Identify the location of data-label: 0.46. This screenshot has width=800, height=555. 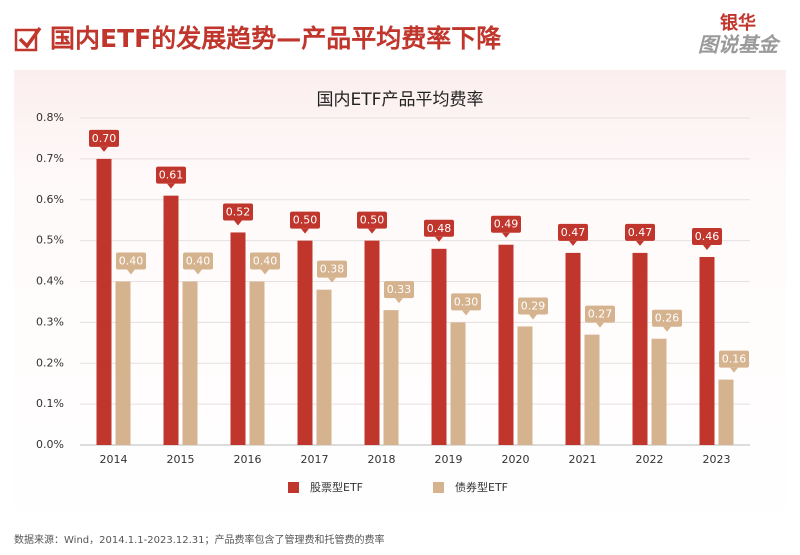
(707, 236).